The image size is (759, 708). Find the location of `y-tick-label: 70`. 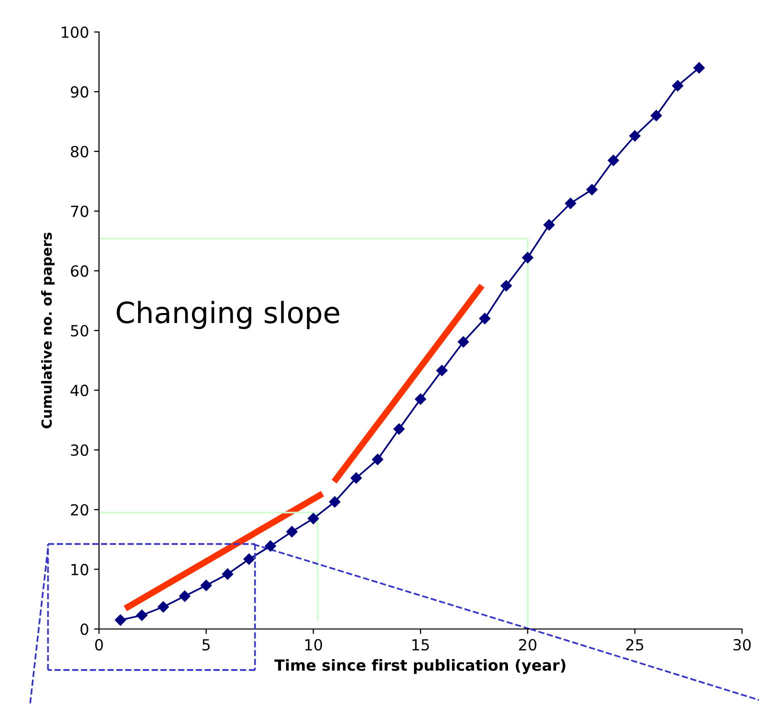

y-tick-label: 70 is located at coordinates (79, 212).